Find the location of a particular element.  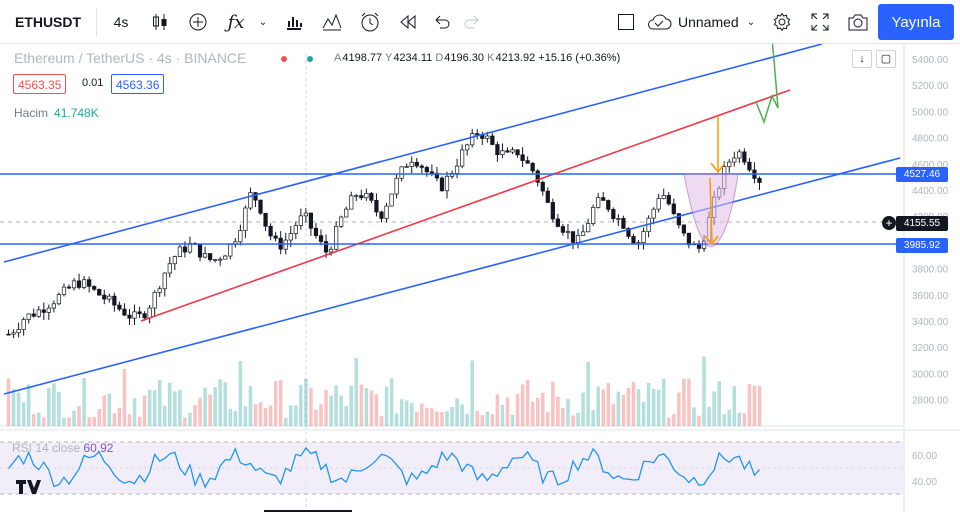

alert-clock-icon is located at coordinates (370, 22).